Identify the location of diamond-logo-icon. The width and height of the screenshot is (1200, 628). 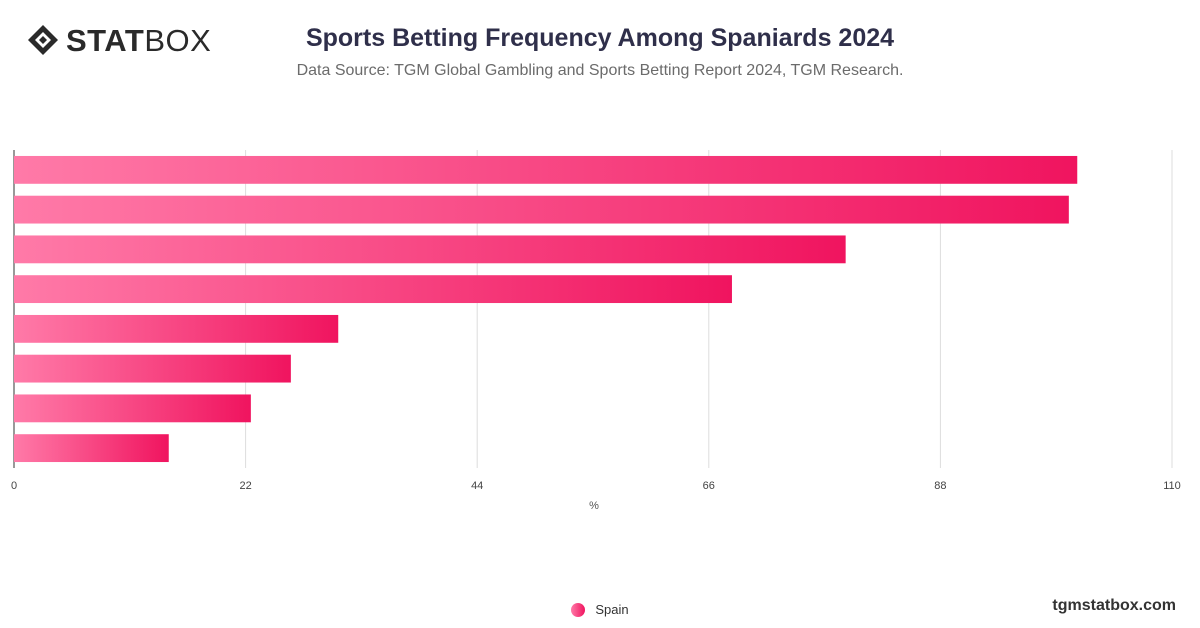
(43, 40).